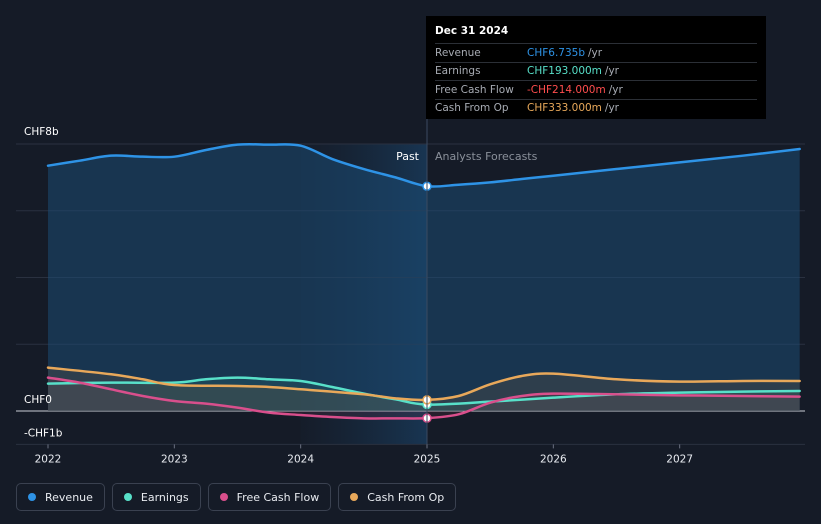 Image resolution: width=821 pixels, height=524 pixels. Describe the element at coordinates (474, 89) in the screenshot. I see `tooltip-label: Free Cash Flow` at that location.